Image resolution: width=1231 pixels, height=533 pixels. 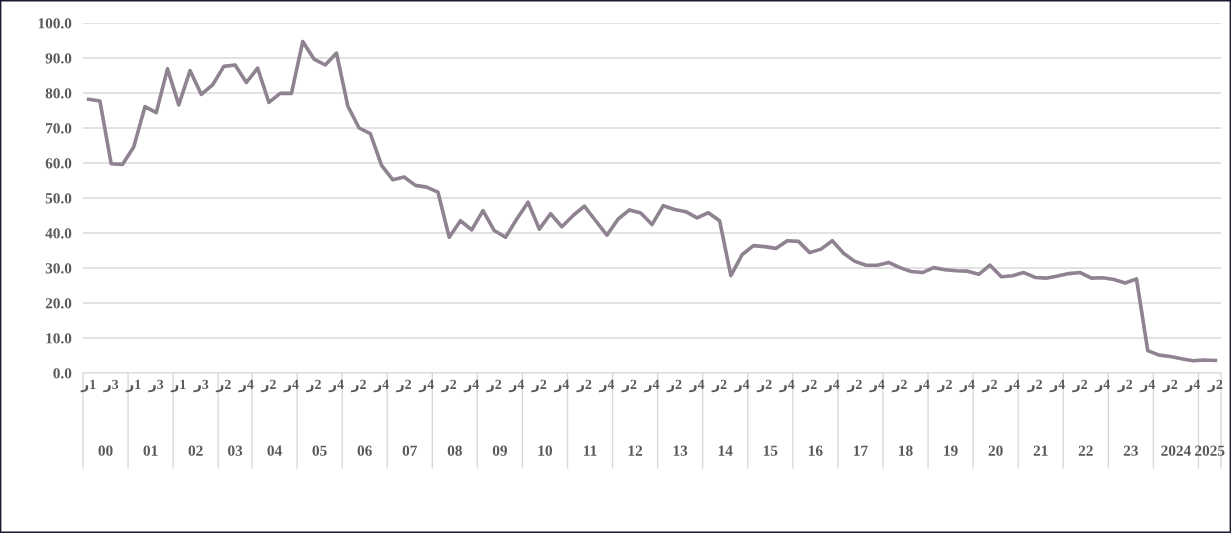 What do you see at coordinates (55, 23) in the screenshot?
I see `y-tick-label: 100.0` at bounding box center [55, 23].